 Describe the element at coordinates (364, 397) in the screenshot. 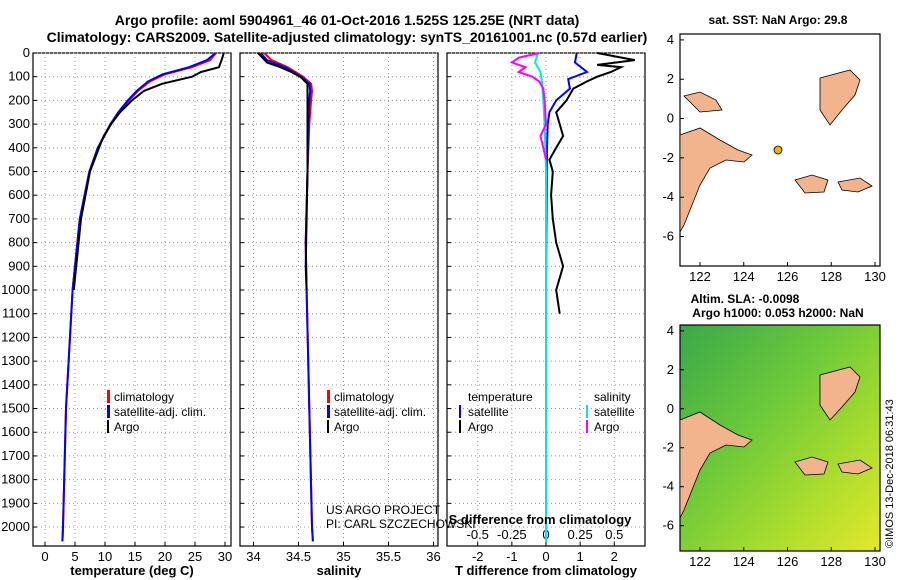

I see `legend2-climatology: climatology` at that location.